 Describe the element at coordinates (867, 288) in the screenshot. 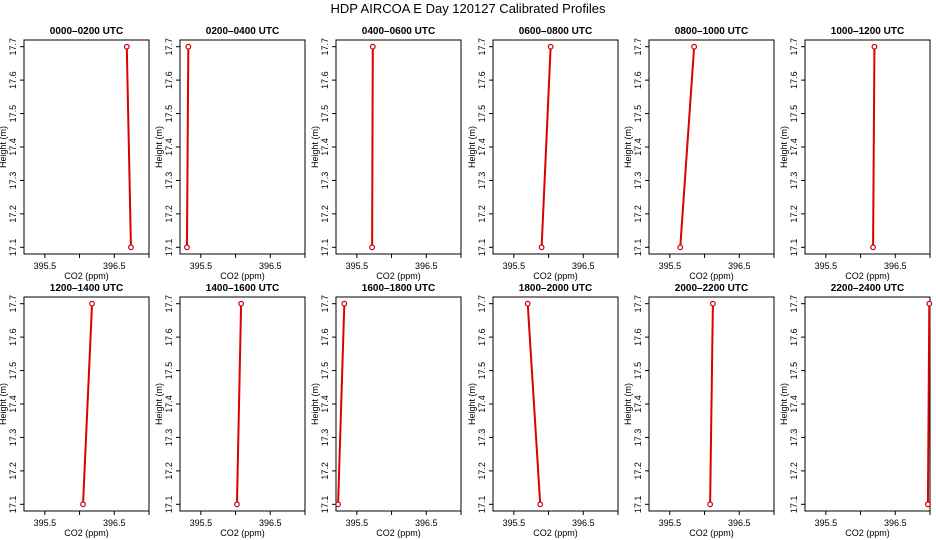

I see `panel-title: 2200–2400 UTC` at that location.